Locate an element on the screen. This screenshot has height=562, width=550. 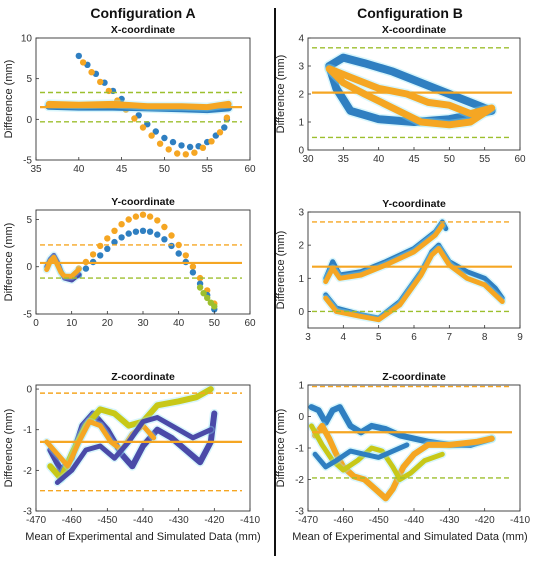
x-tick-label: 5 is located at coordinates (379, 337).